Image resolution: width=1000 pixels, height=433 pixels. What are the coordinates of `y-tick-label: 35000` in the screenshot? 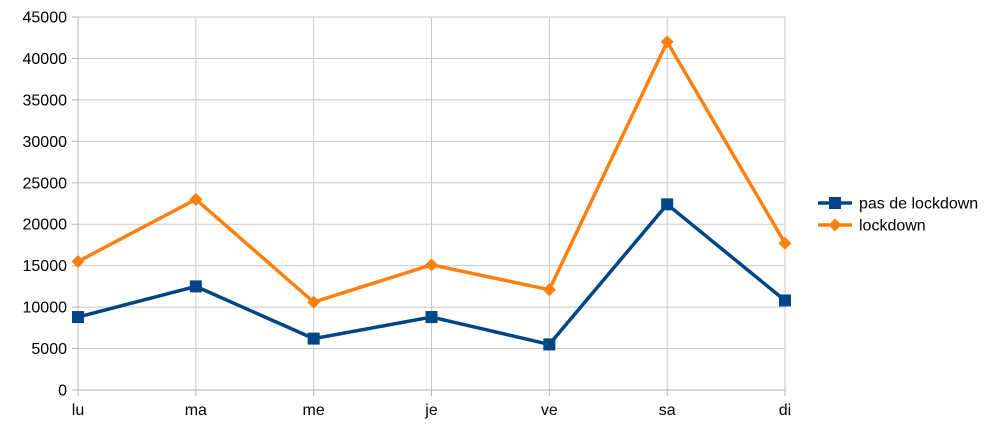 It's located at (45, 100).